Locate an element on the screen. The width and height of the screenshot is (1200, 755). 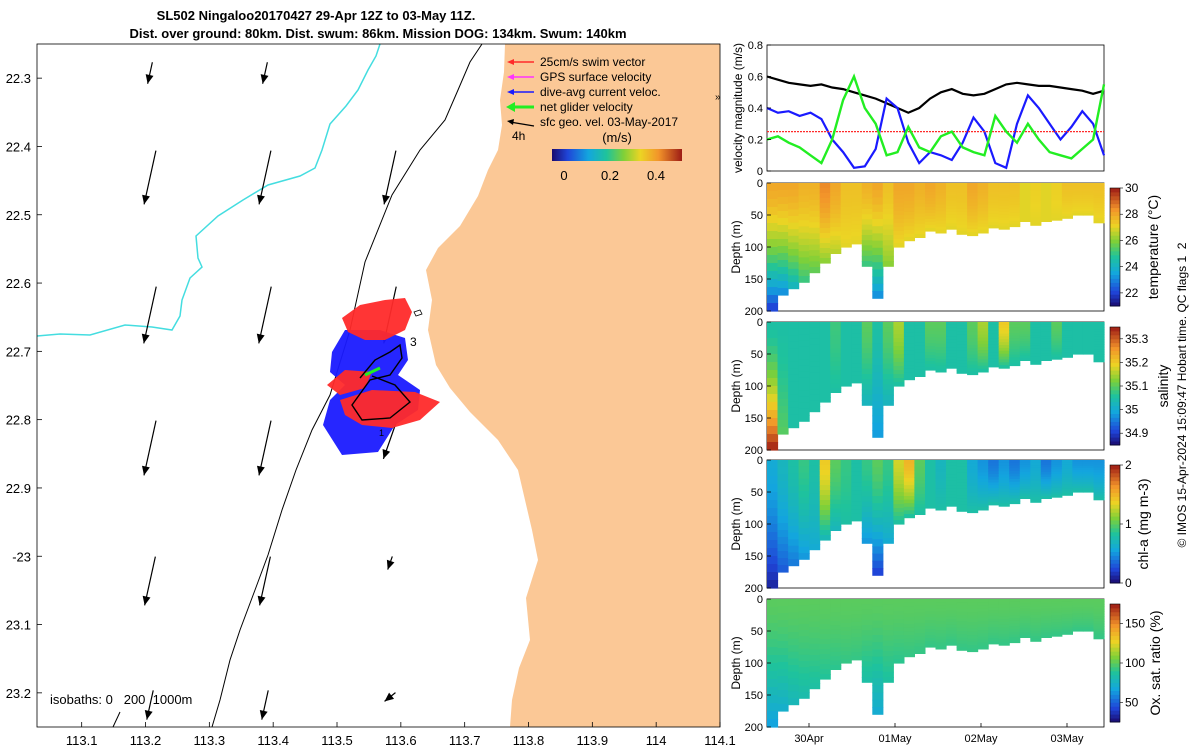
colorbar-tick-label: 22 is located at coordinates (1132, 293).